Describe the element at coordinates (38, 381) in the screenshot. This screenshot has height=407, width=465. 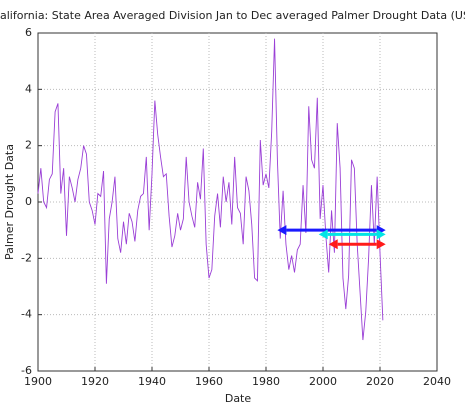
I see `x-tick-label: 1900` at that location.